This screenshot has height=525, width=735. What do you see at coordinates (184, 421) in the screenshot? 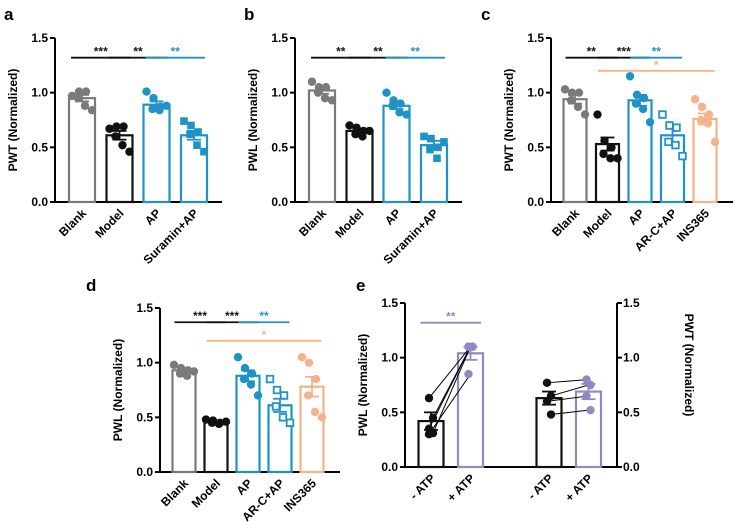
I see `bar-blank` at bounding box center [184, 421].